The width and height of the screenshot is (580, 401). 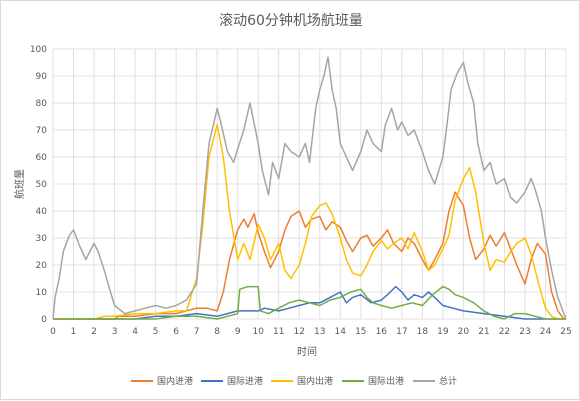 What do you see at coordinates (448, 381) in the screenshot?
I see `legend-label: 总计` at bounding box center [448, 381].